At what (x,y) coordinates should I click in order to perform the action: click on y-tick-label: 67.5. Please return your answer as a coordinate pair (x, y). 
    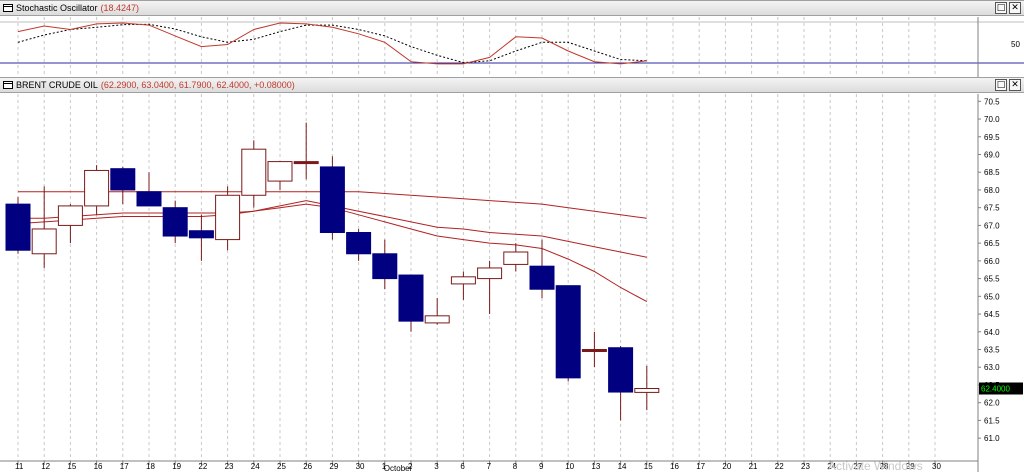
    Looking at the image, I should click on (992, 208).